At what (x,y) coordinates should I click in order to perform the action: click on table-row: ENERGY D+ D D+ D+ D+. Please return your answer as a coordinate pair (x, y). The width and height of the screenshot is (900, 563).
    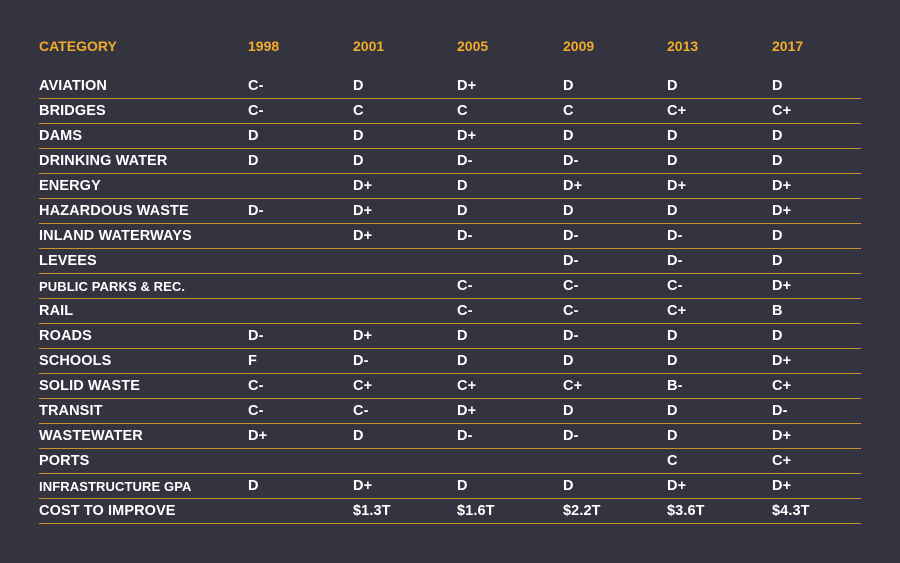
    Looking at the image, I should click on (450, 186).